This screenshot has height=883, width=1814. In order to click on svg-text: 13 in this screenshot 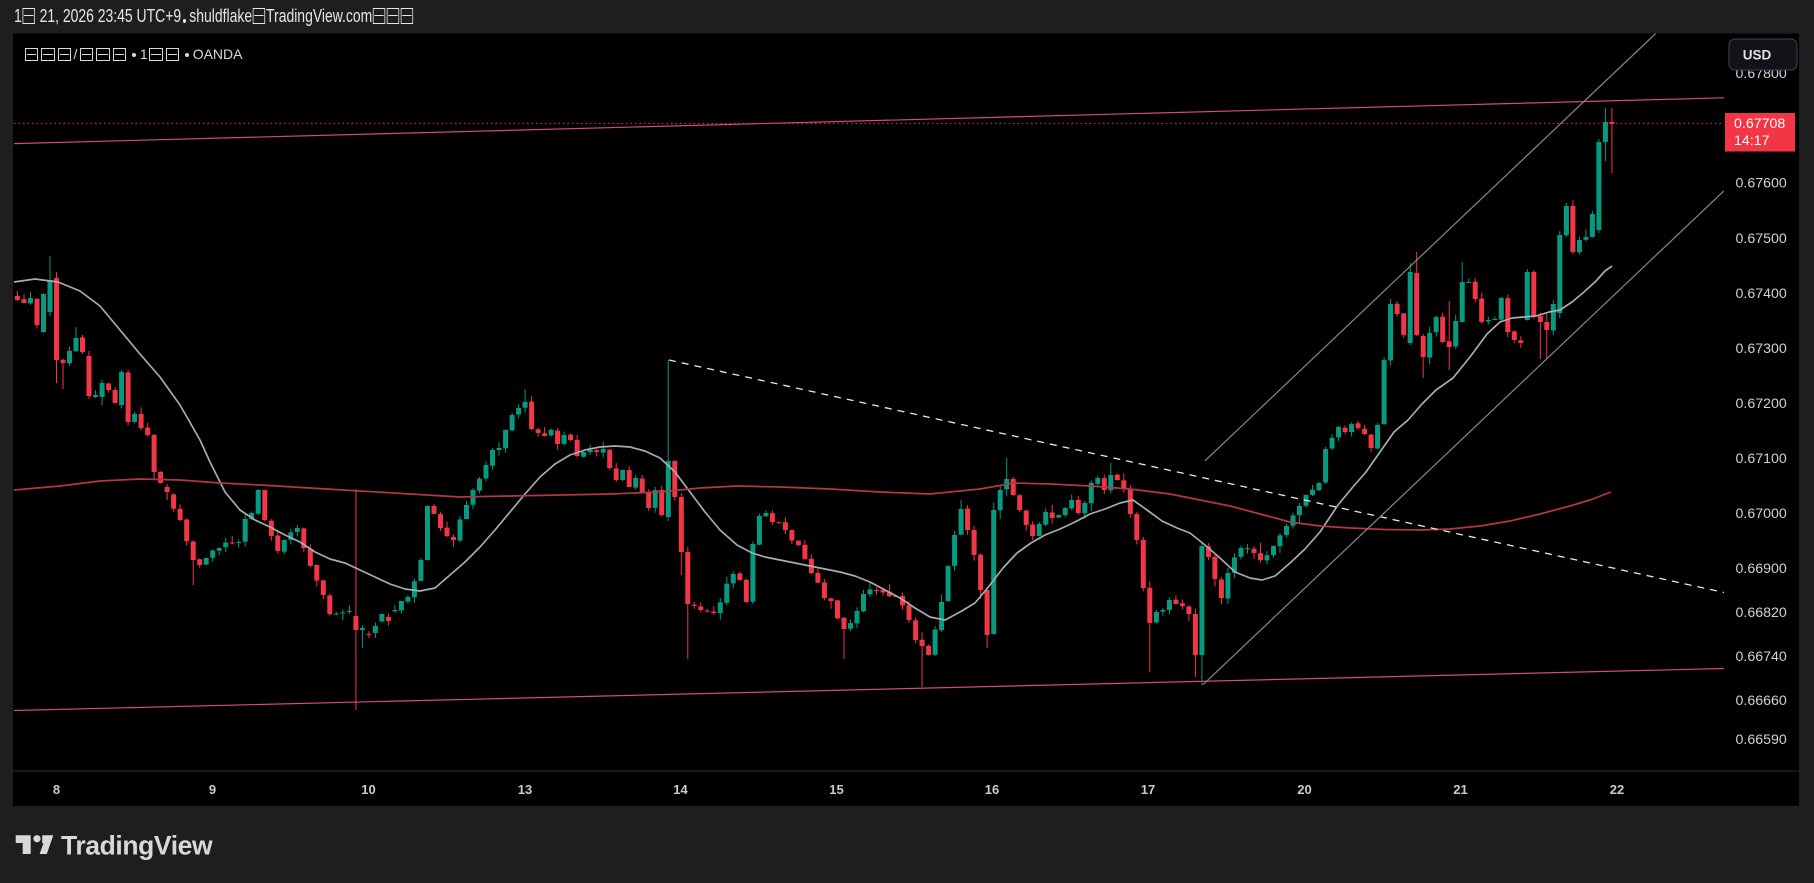, I will do `click(525, 789)`.